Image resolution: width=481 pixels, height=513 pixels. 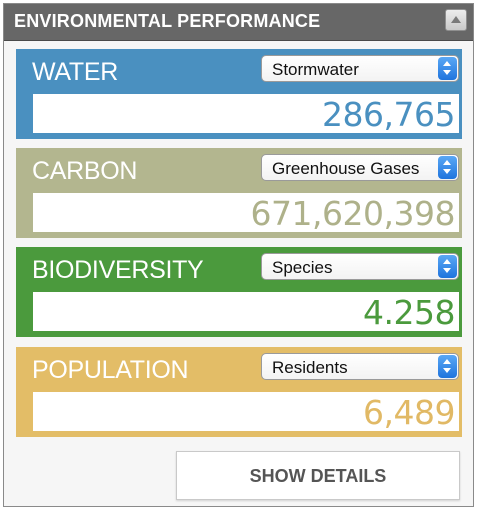 I want to click on water-type-value: Stormwater, so click(x=315, y=69).